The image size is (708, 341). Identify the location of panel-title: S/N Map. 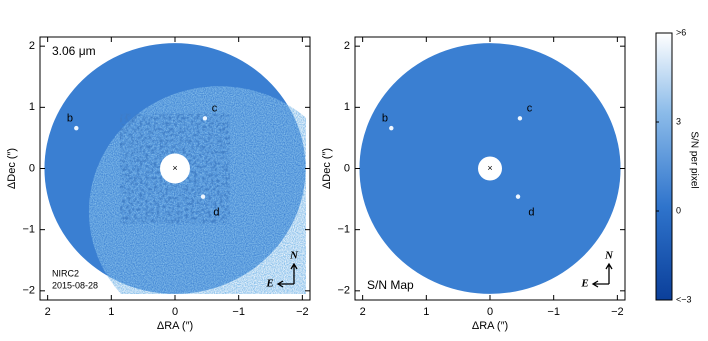
(390, 285).